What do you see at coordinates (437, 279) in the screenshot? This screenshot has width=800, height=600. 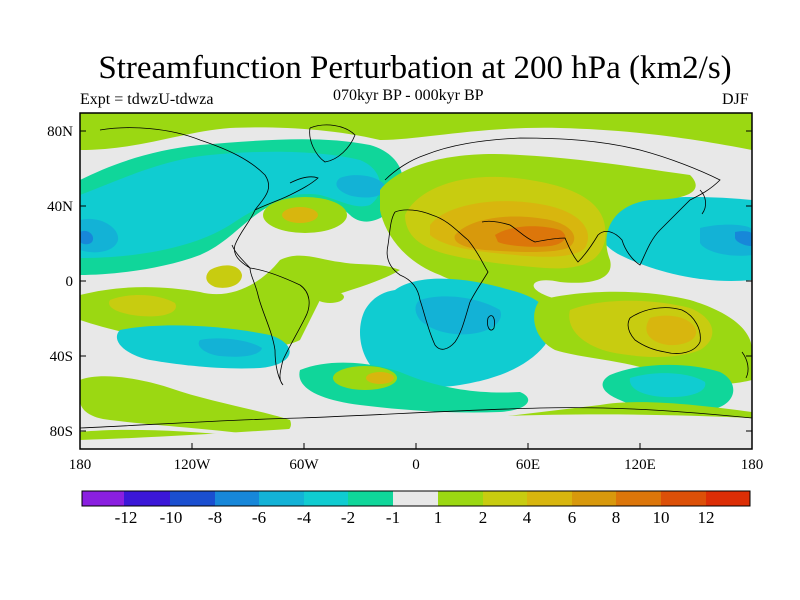 I see `coast-africa` at bounding box center [437, 279].